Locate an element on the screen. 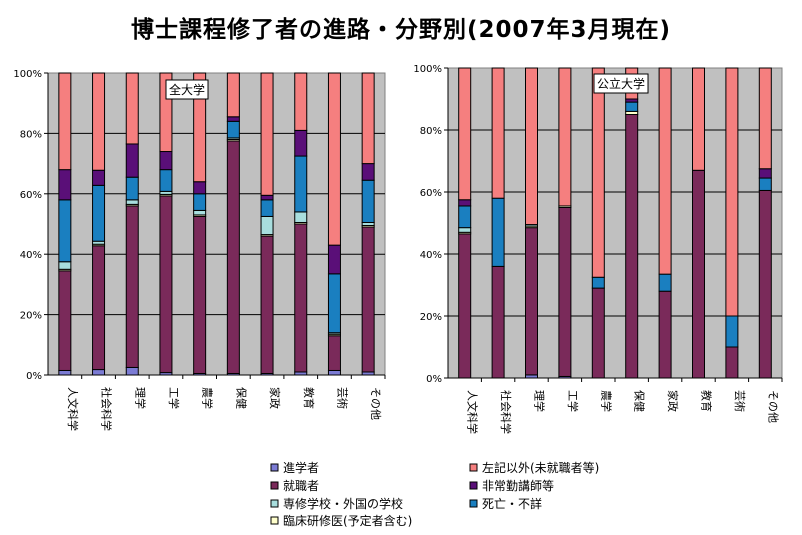  legend-label: 左記以外(未就職者等) is located at coordinates (540, 467).